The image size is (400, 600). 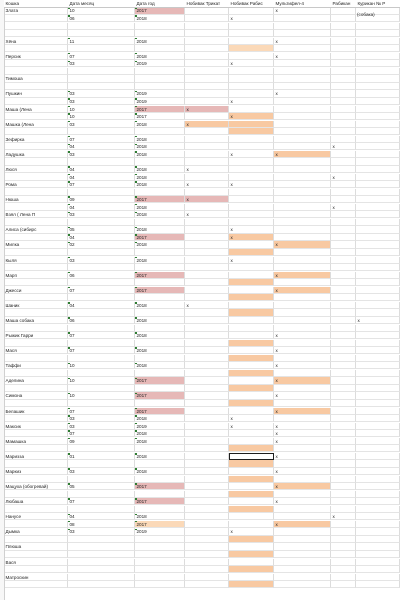 I want to click on cell-name: Милка, so click(x=36, y=245).